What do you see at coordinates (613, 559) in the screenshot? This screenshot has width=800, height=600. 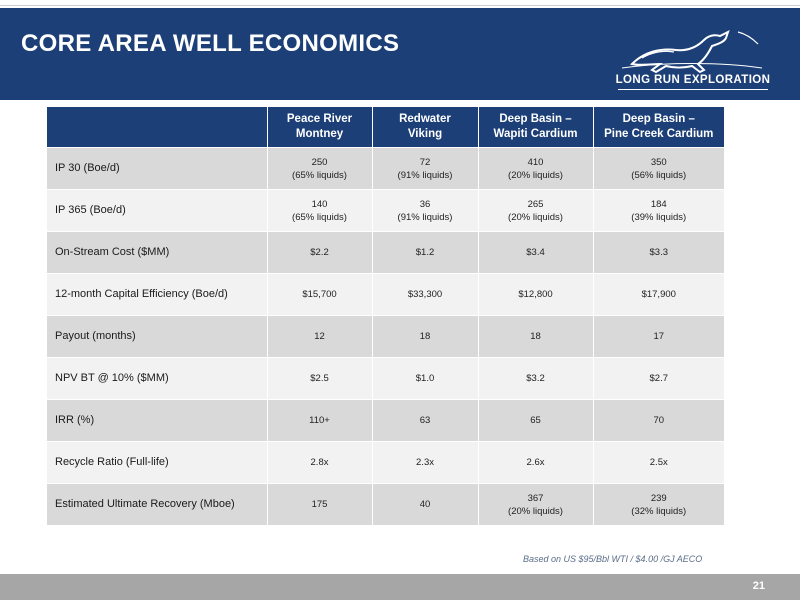 I see `pricing-footnote: Based on US $95/Bbl WTI / $4.00 /GJ AECO` at bounding box center [613, 559].